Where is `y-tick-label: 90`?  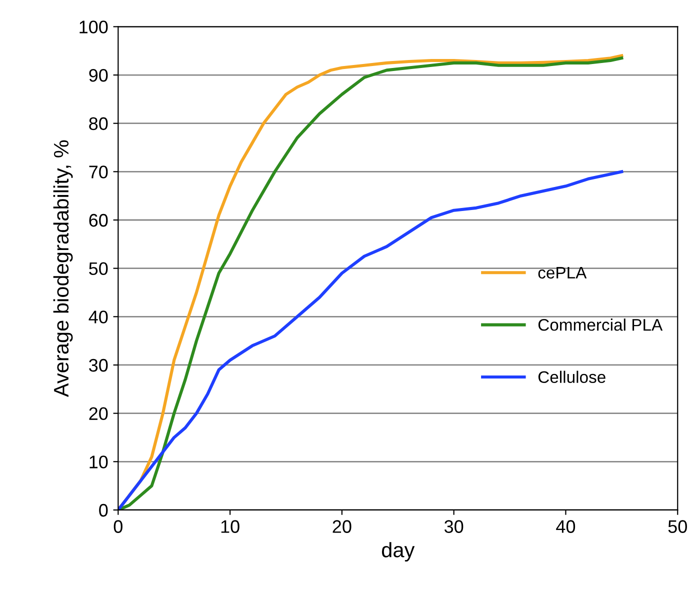
y-tick-label: 90 is located at coordinates (98, 75).